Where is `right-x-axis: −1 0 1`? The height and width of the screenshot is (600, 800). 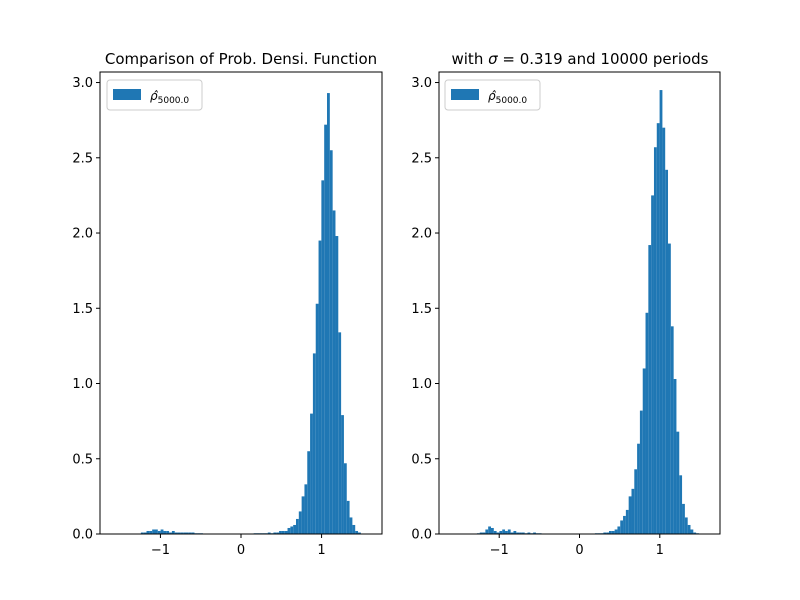
right-x-axis: −1 0 1 is located at coordinates (577, 546).